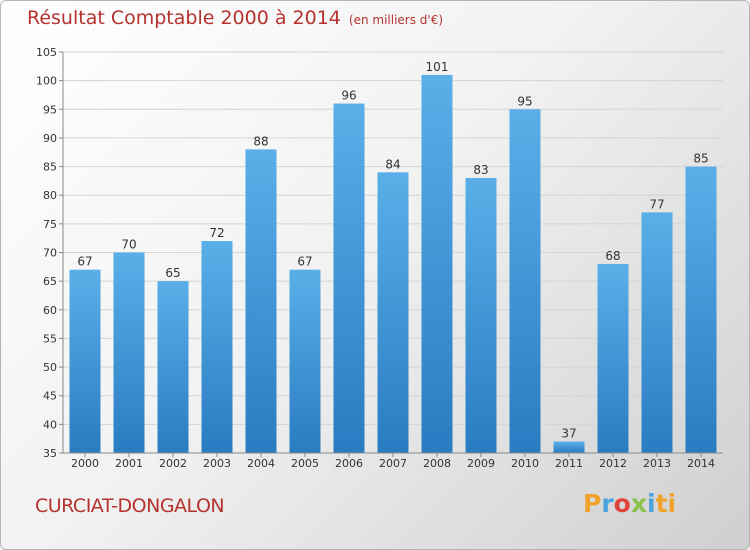 This screenshot has width=750, height=550. What do you see at coordinates (481, 463) in the screenshot?
I see `x-tick-label: 2009` at bounding box center [481, 463].